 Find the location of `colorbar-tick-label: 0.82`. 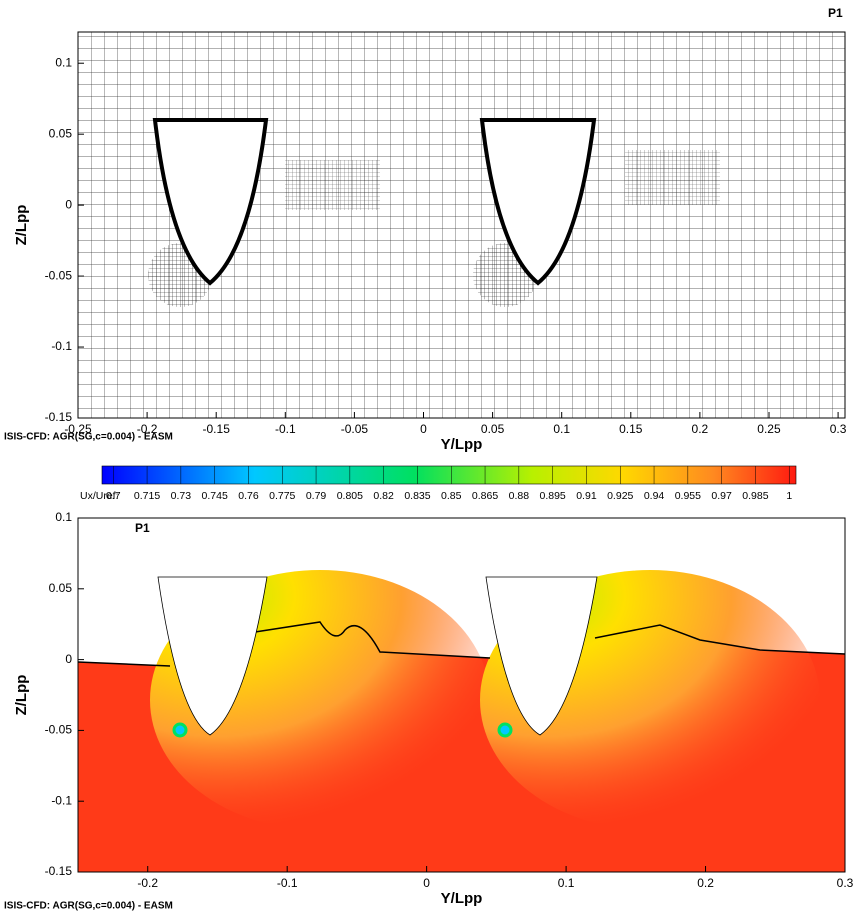

colorbar-tick-label: 0.82 is located at coordinates (383, 496).